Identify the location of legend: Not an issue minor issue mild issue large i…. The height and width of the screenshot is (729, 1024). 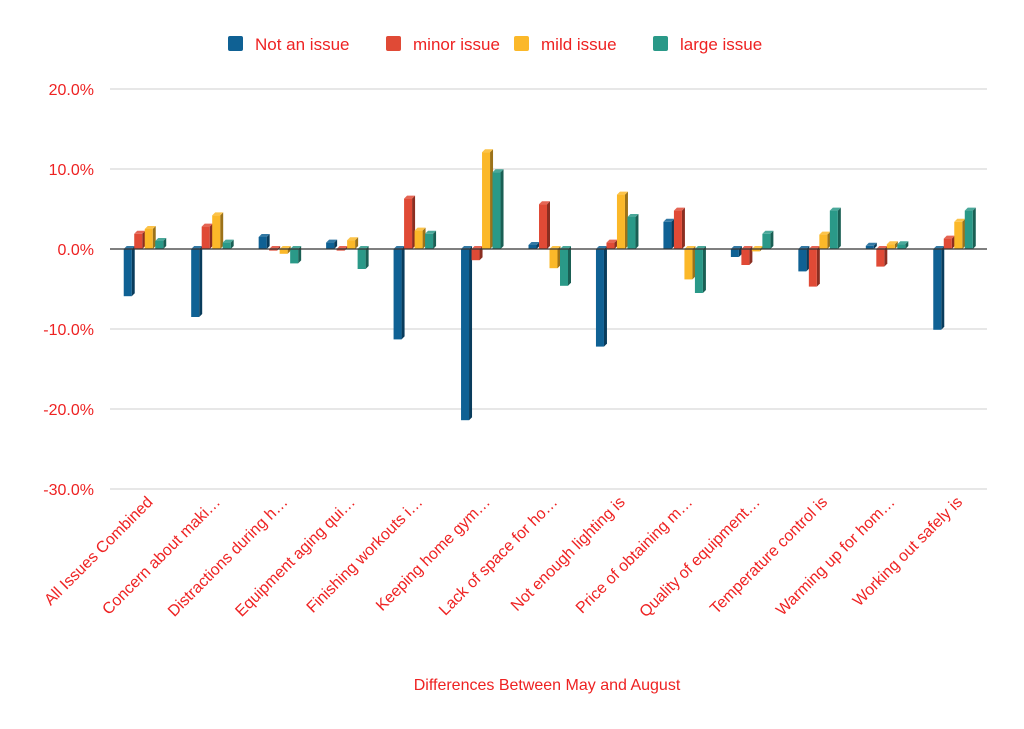
(495, 44).